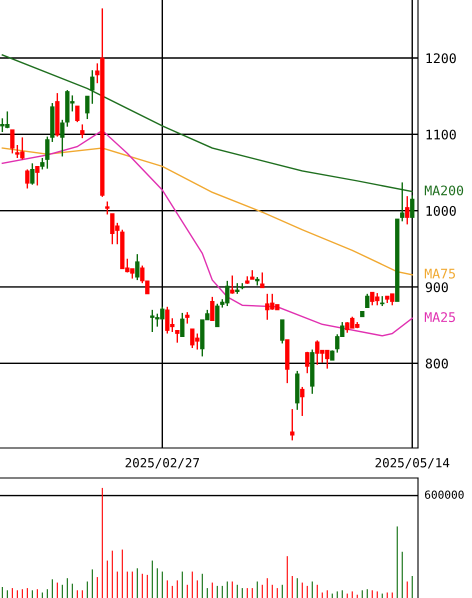 This screenshot has height=598, width=472. I want to click on y-tick-label: 900, so click(437, 287).